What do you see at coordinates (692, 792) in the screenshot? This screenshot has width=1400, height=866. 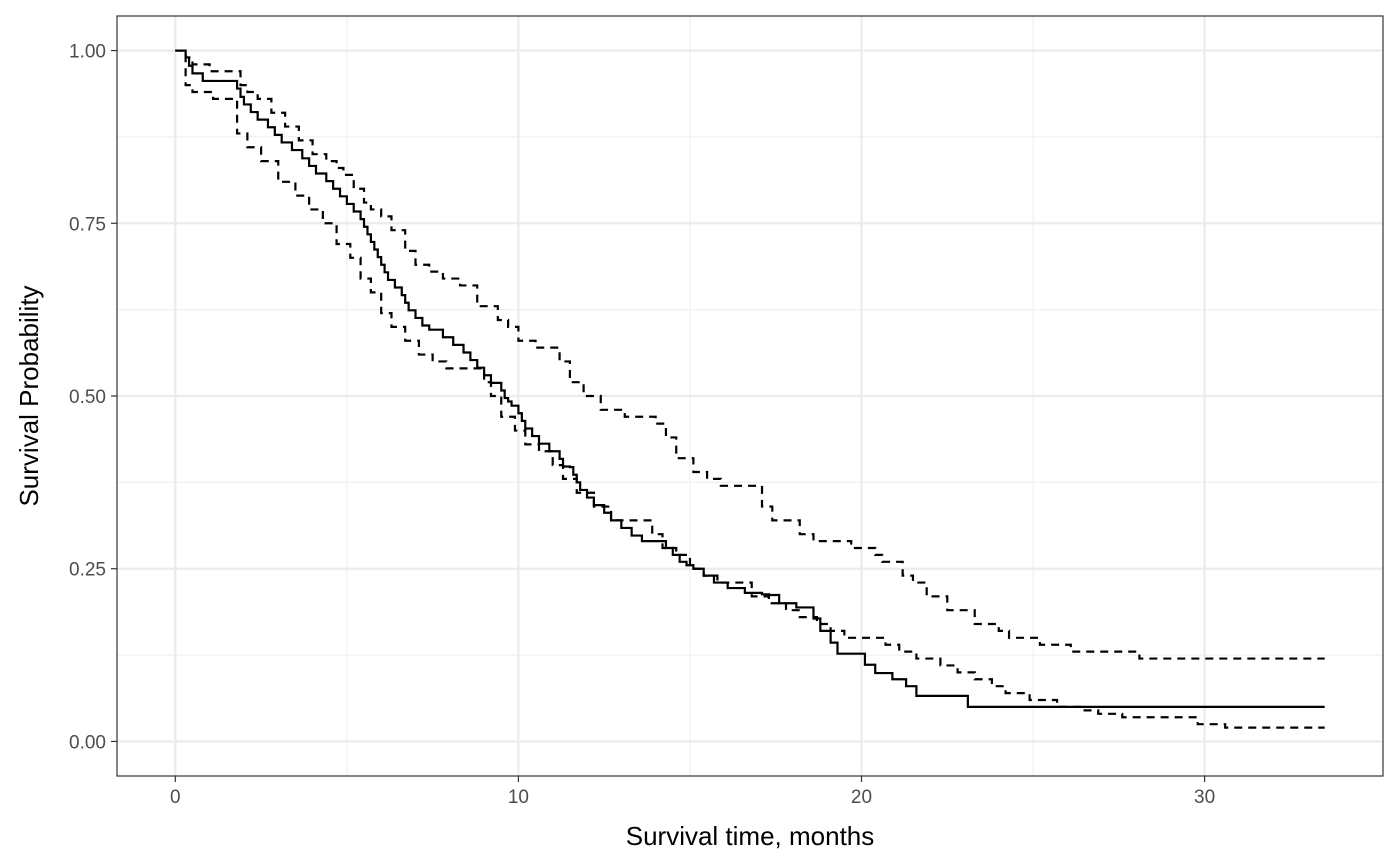 I see `x-axis: 0 10 20 30` at bounding box center [692, 792].